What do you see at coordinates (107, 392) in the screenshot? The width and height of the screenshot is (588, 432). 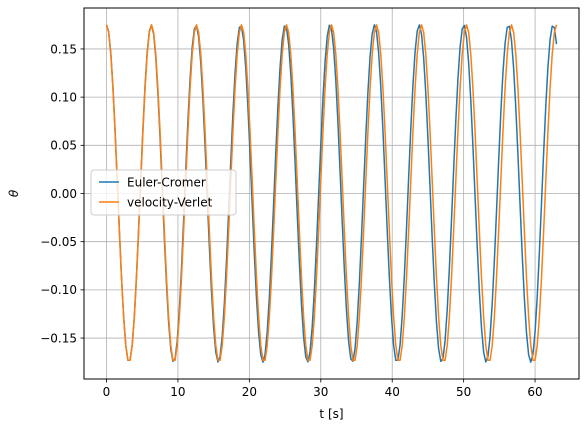 I see `x-tick-label: 0` at bounding box center [107, 392].